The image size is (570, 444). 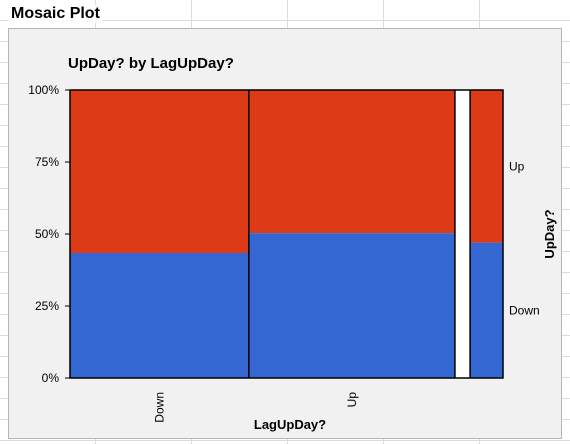 I want to click on x-tick-label-0: Down, so click(x=159, y=407).